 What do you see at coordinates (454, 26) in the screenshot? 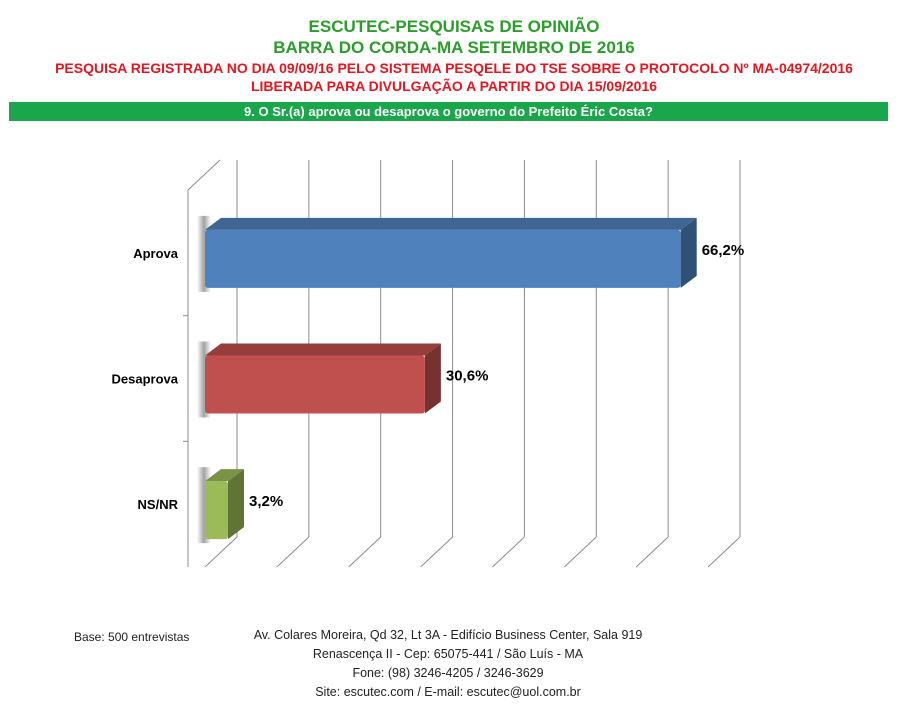
I see `report-title: ESCUTEC-PESQUISAS DE OPINIÃO` at bounding box center [454, 26].